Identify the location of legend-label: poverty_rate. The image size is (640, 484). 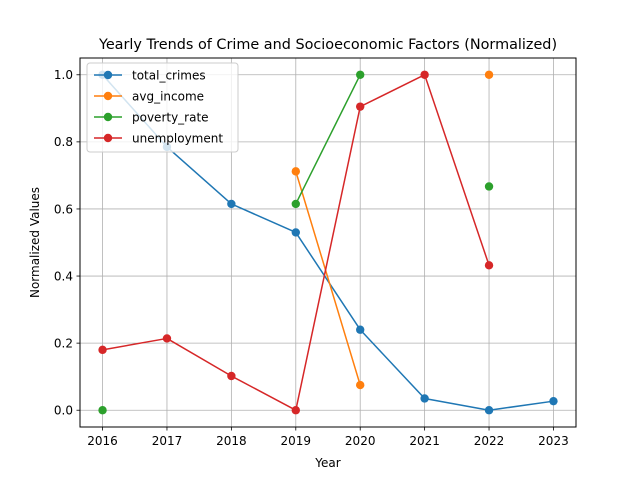
(170, 117).